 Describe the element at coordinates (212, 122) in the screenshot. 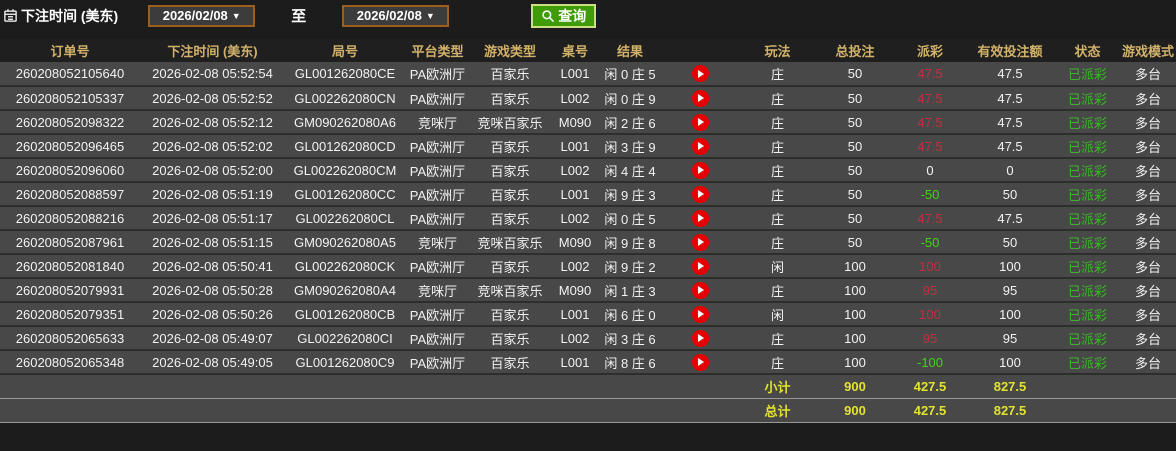

I see `bet_time-cell: 2026-02-08 05:52:12` at that location.